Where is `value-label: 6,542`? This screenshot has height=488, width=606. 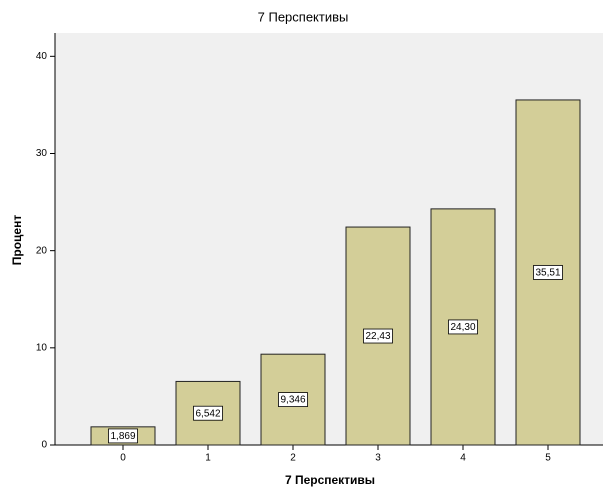 value-label: 6,542 is located at coordinates (207, 413).